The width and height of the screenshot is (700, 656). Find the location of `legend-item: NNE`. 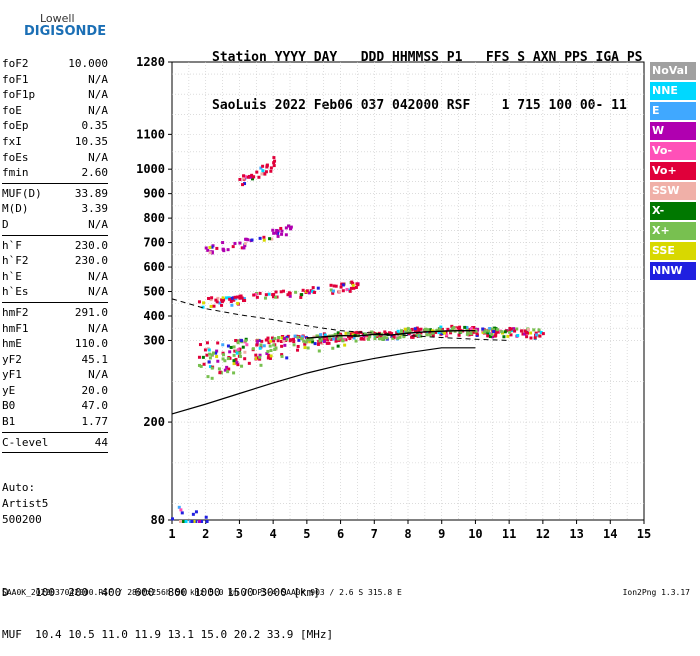

legend-item: NNE is located at coordinates (673, 91).